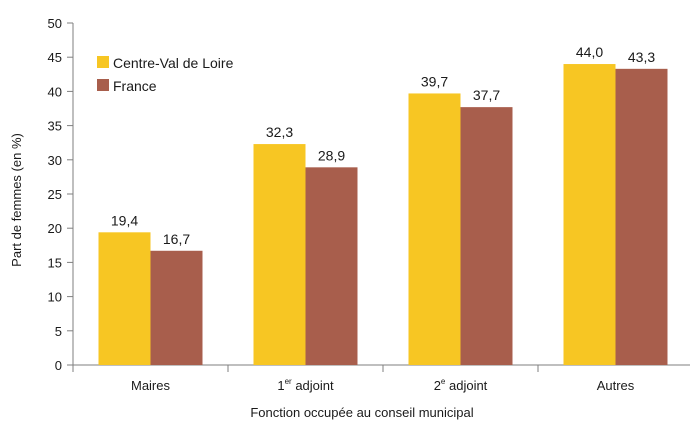 Image resolution: width=690 pixels, height=422 pixels. I want to click on y-tick-label: 0, so click(58, 365).